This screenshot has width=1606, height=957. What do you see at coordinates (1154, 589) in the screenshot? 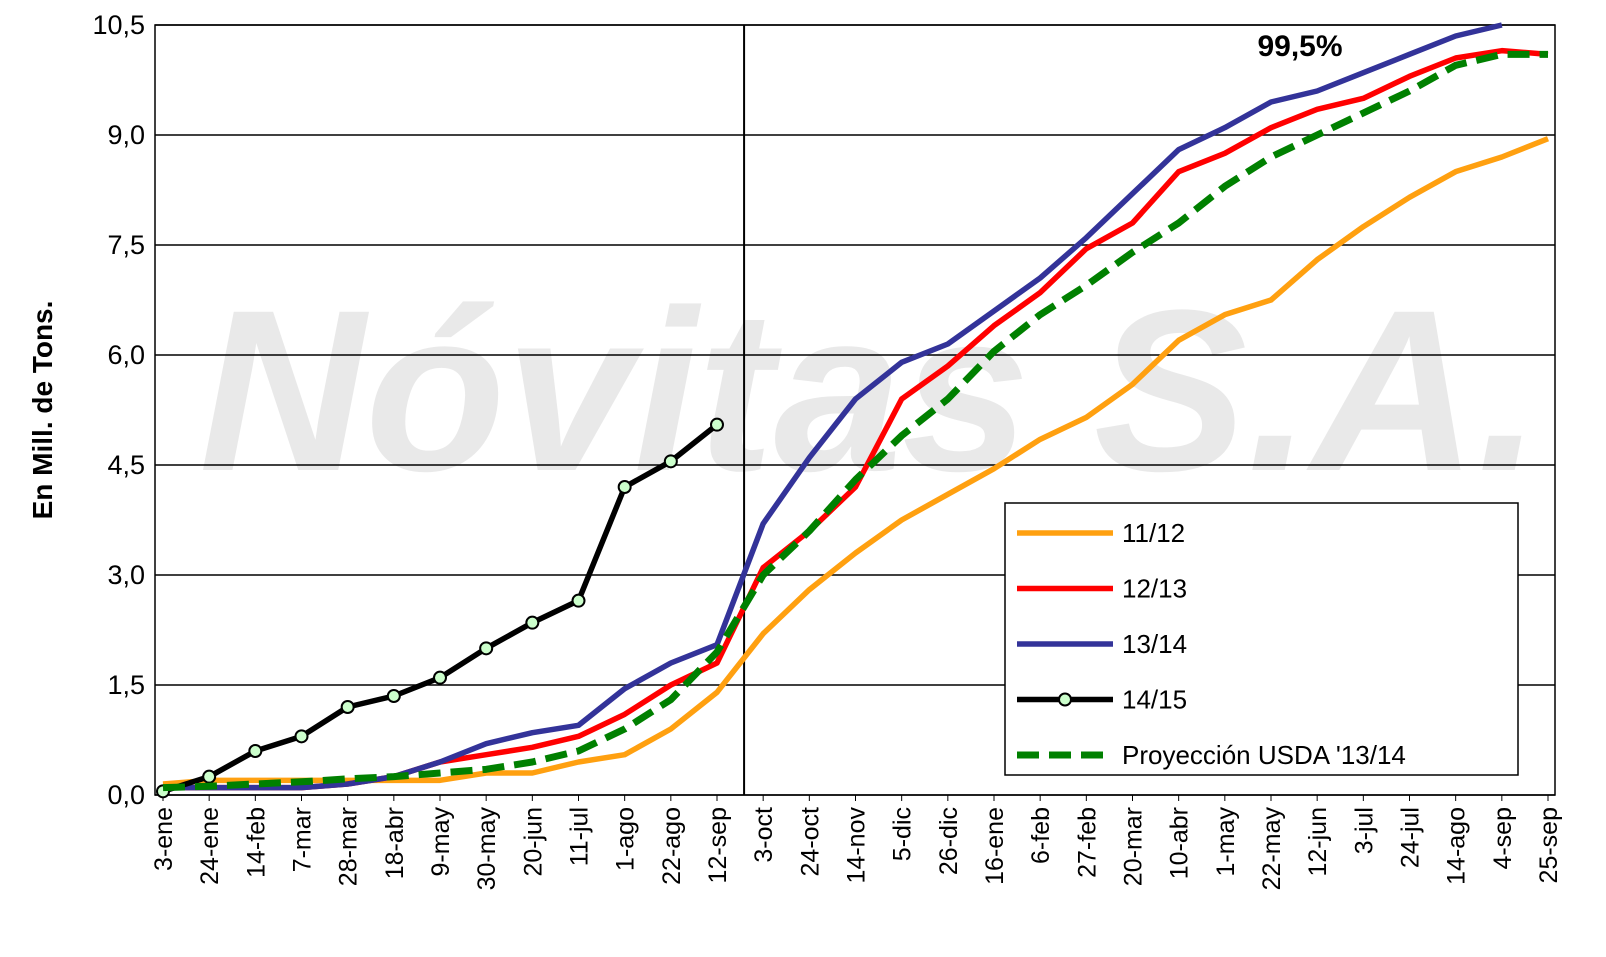
I see `legend-label: 12/13` at bounding box center [1154, 589].